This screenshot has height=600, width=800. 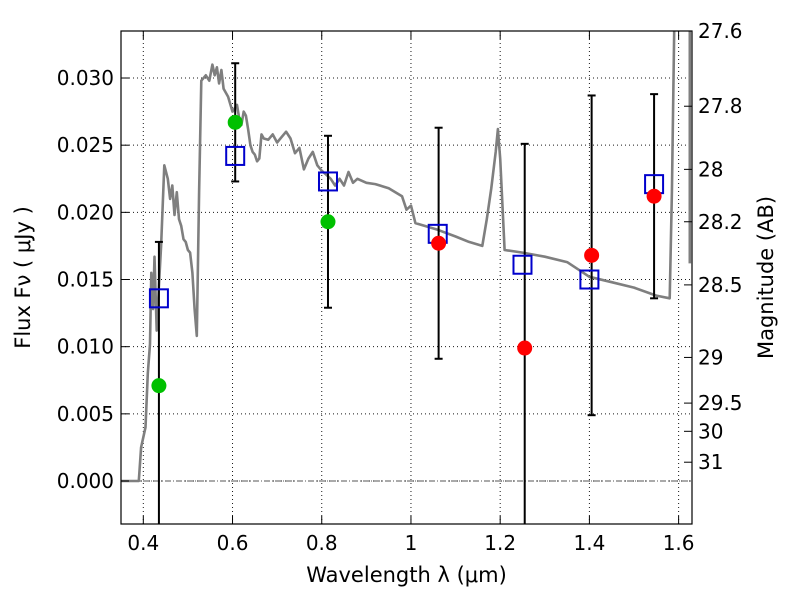 What do you see at coordinates (143, 543) in the screenshot?
I see `x-tick-label: 0.4` at bounding box center [143, 543].